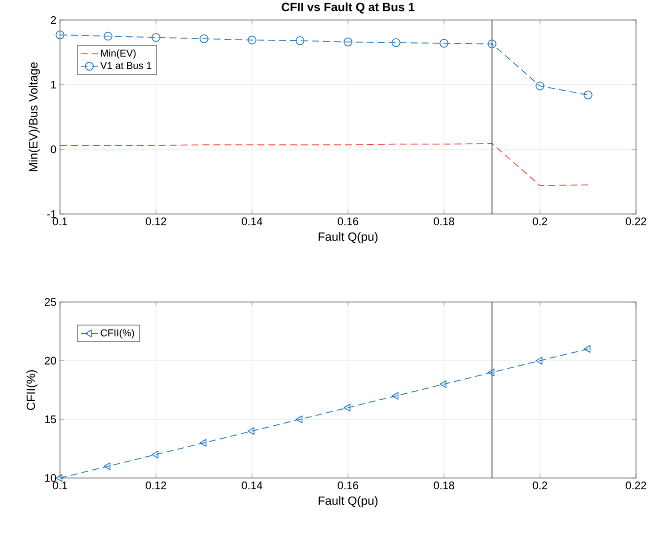  Describe the element at coordinates (348, 8) in the screenshot. I see `chart-title: CFII vs Fault Q at Bus 1` at that location.